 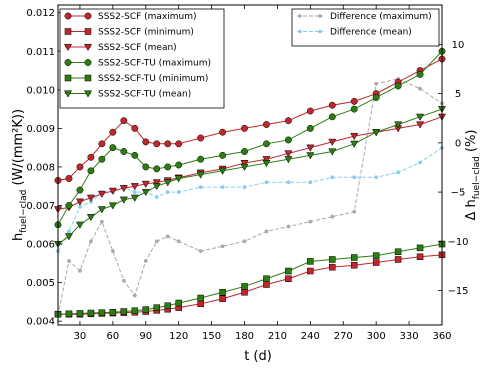 What do you see at coordinates (277, 336) in the screenshot?
I see `x-tick-label: 210` at bounding box center [277, 336].